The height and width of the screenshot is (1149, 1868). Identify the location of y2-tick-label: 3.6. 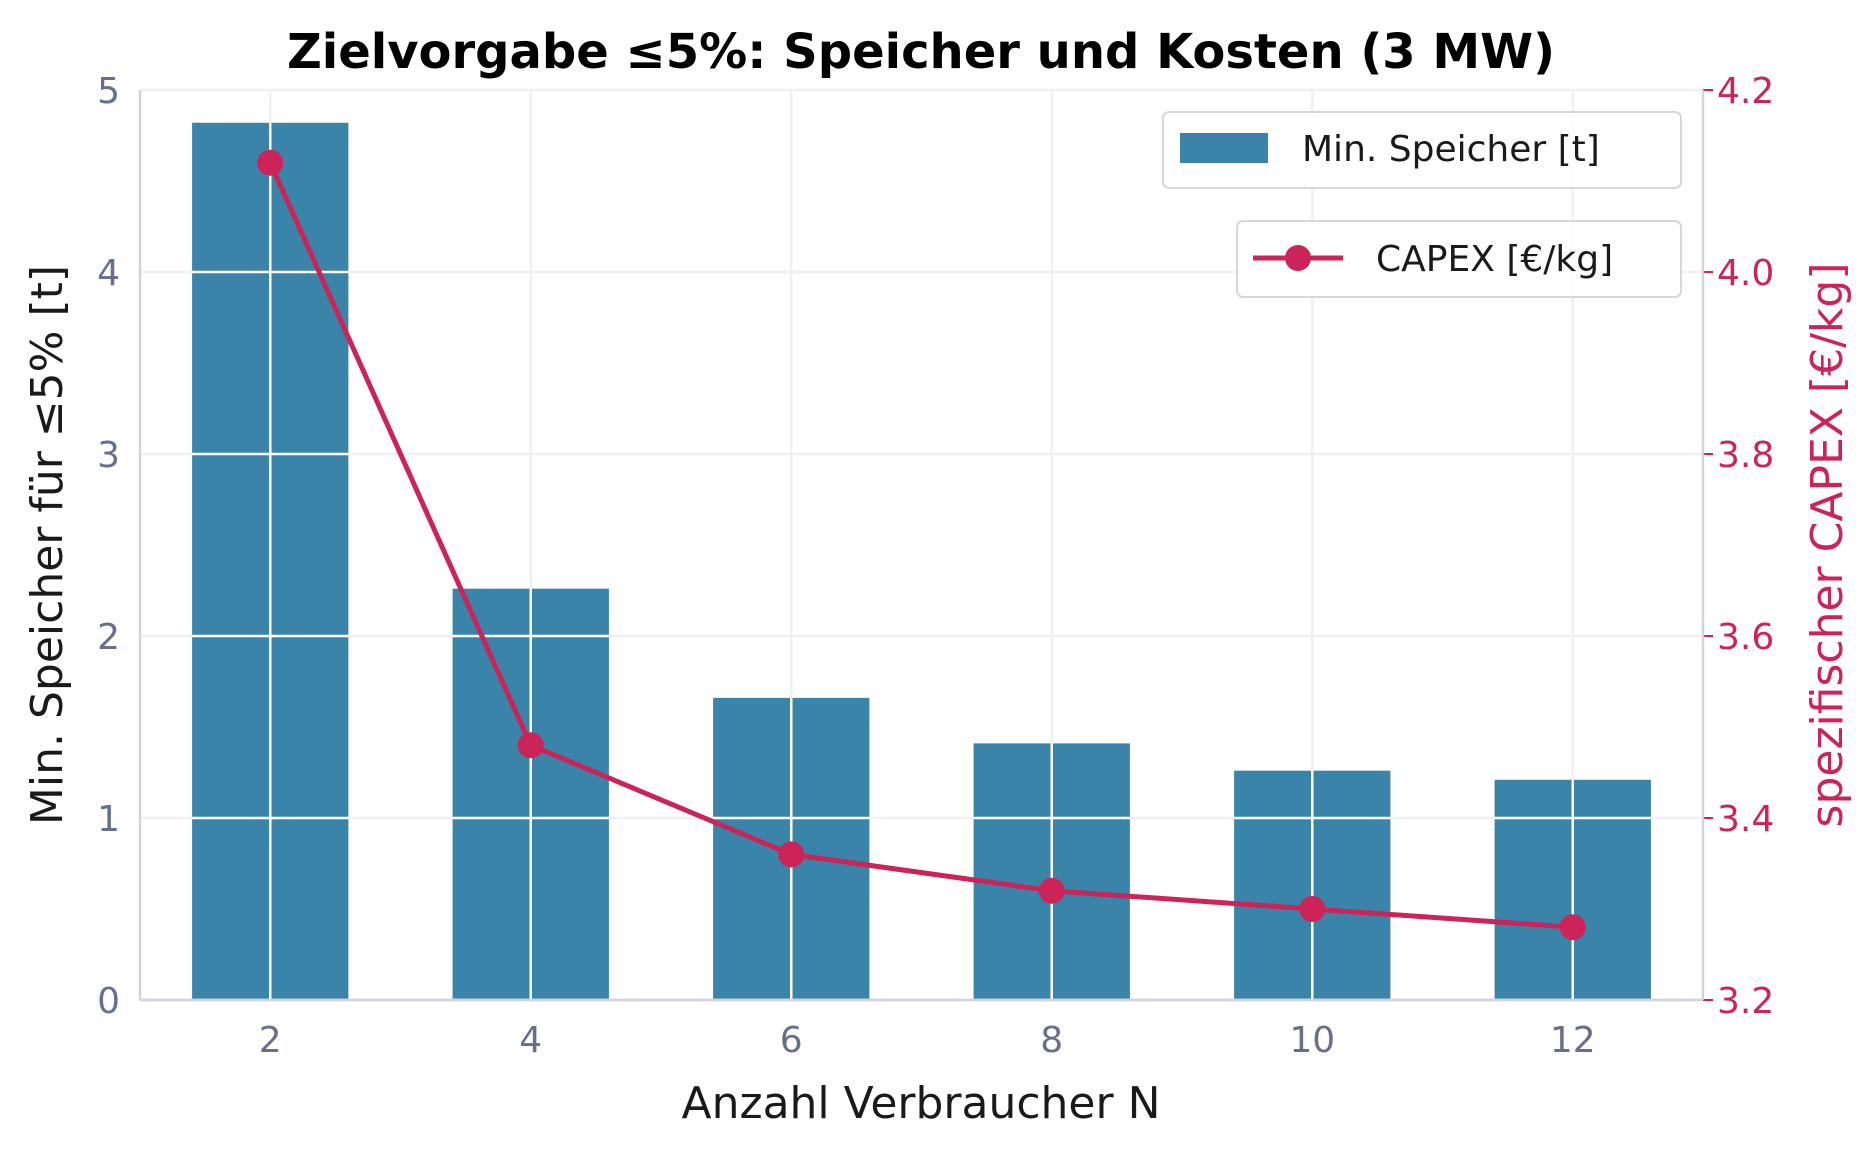
(1745, 637).